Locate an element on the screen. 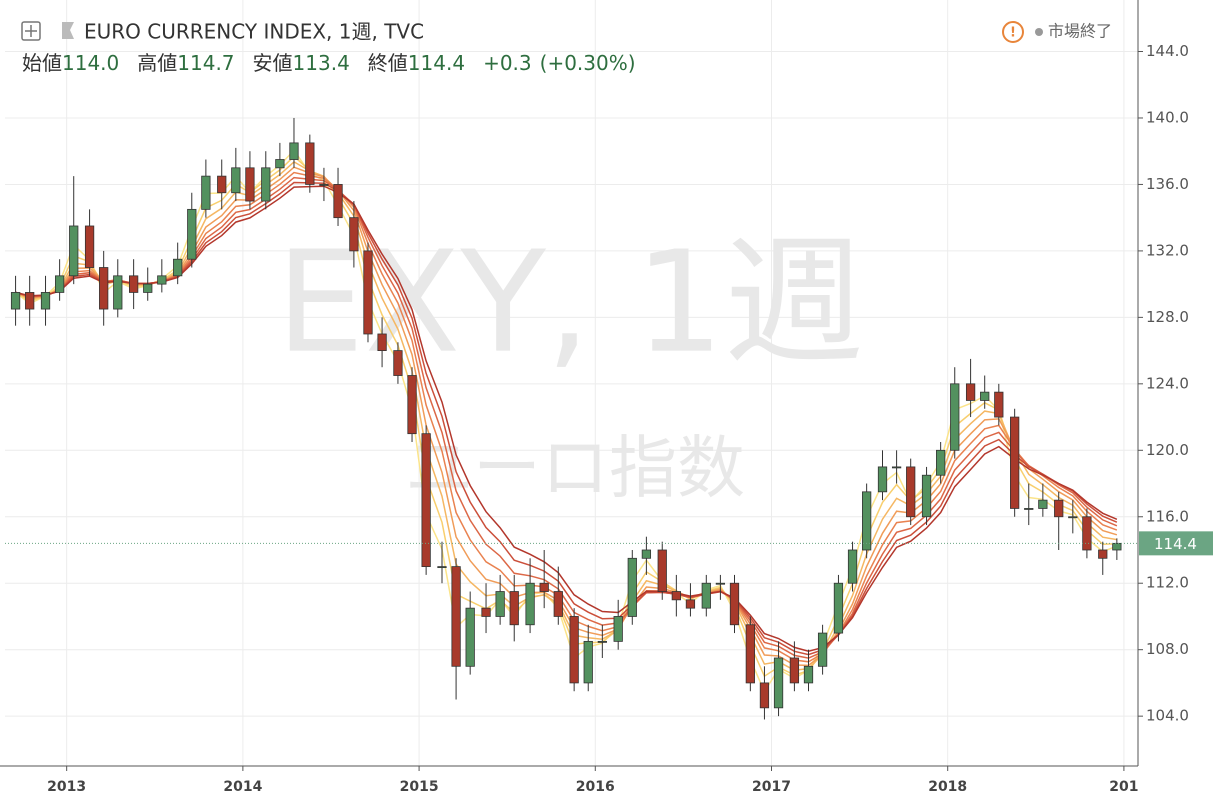  add-icon is located at coordinates (31, 31).